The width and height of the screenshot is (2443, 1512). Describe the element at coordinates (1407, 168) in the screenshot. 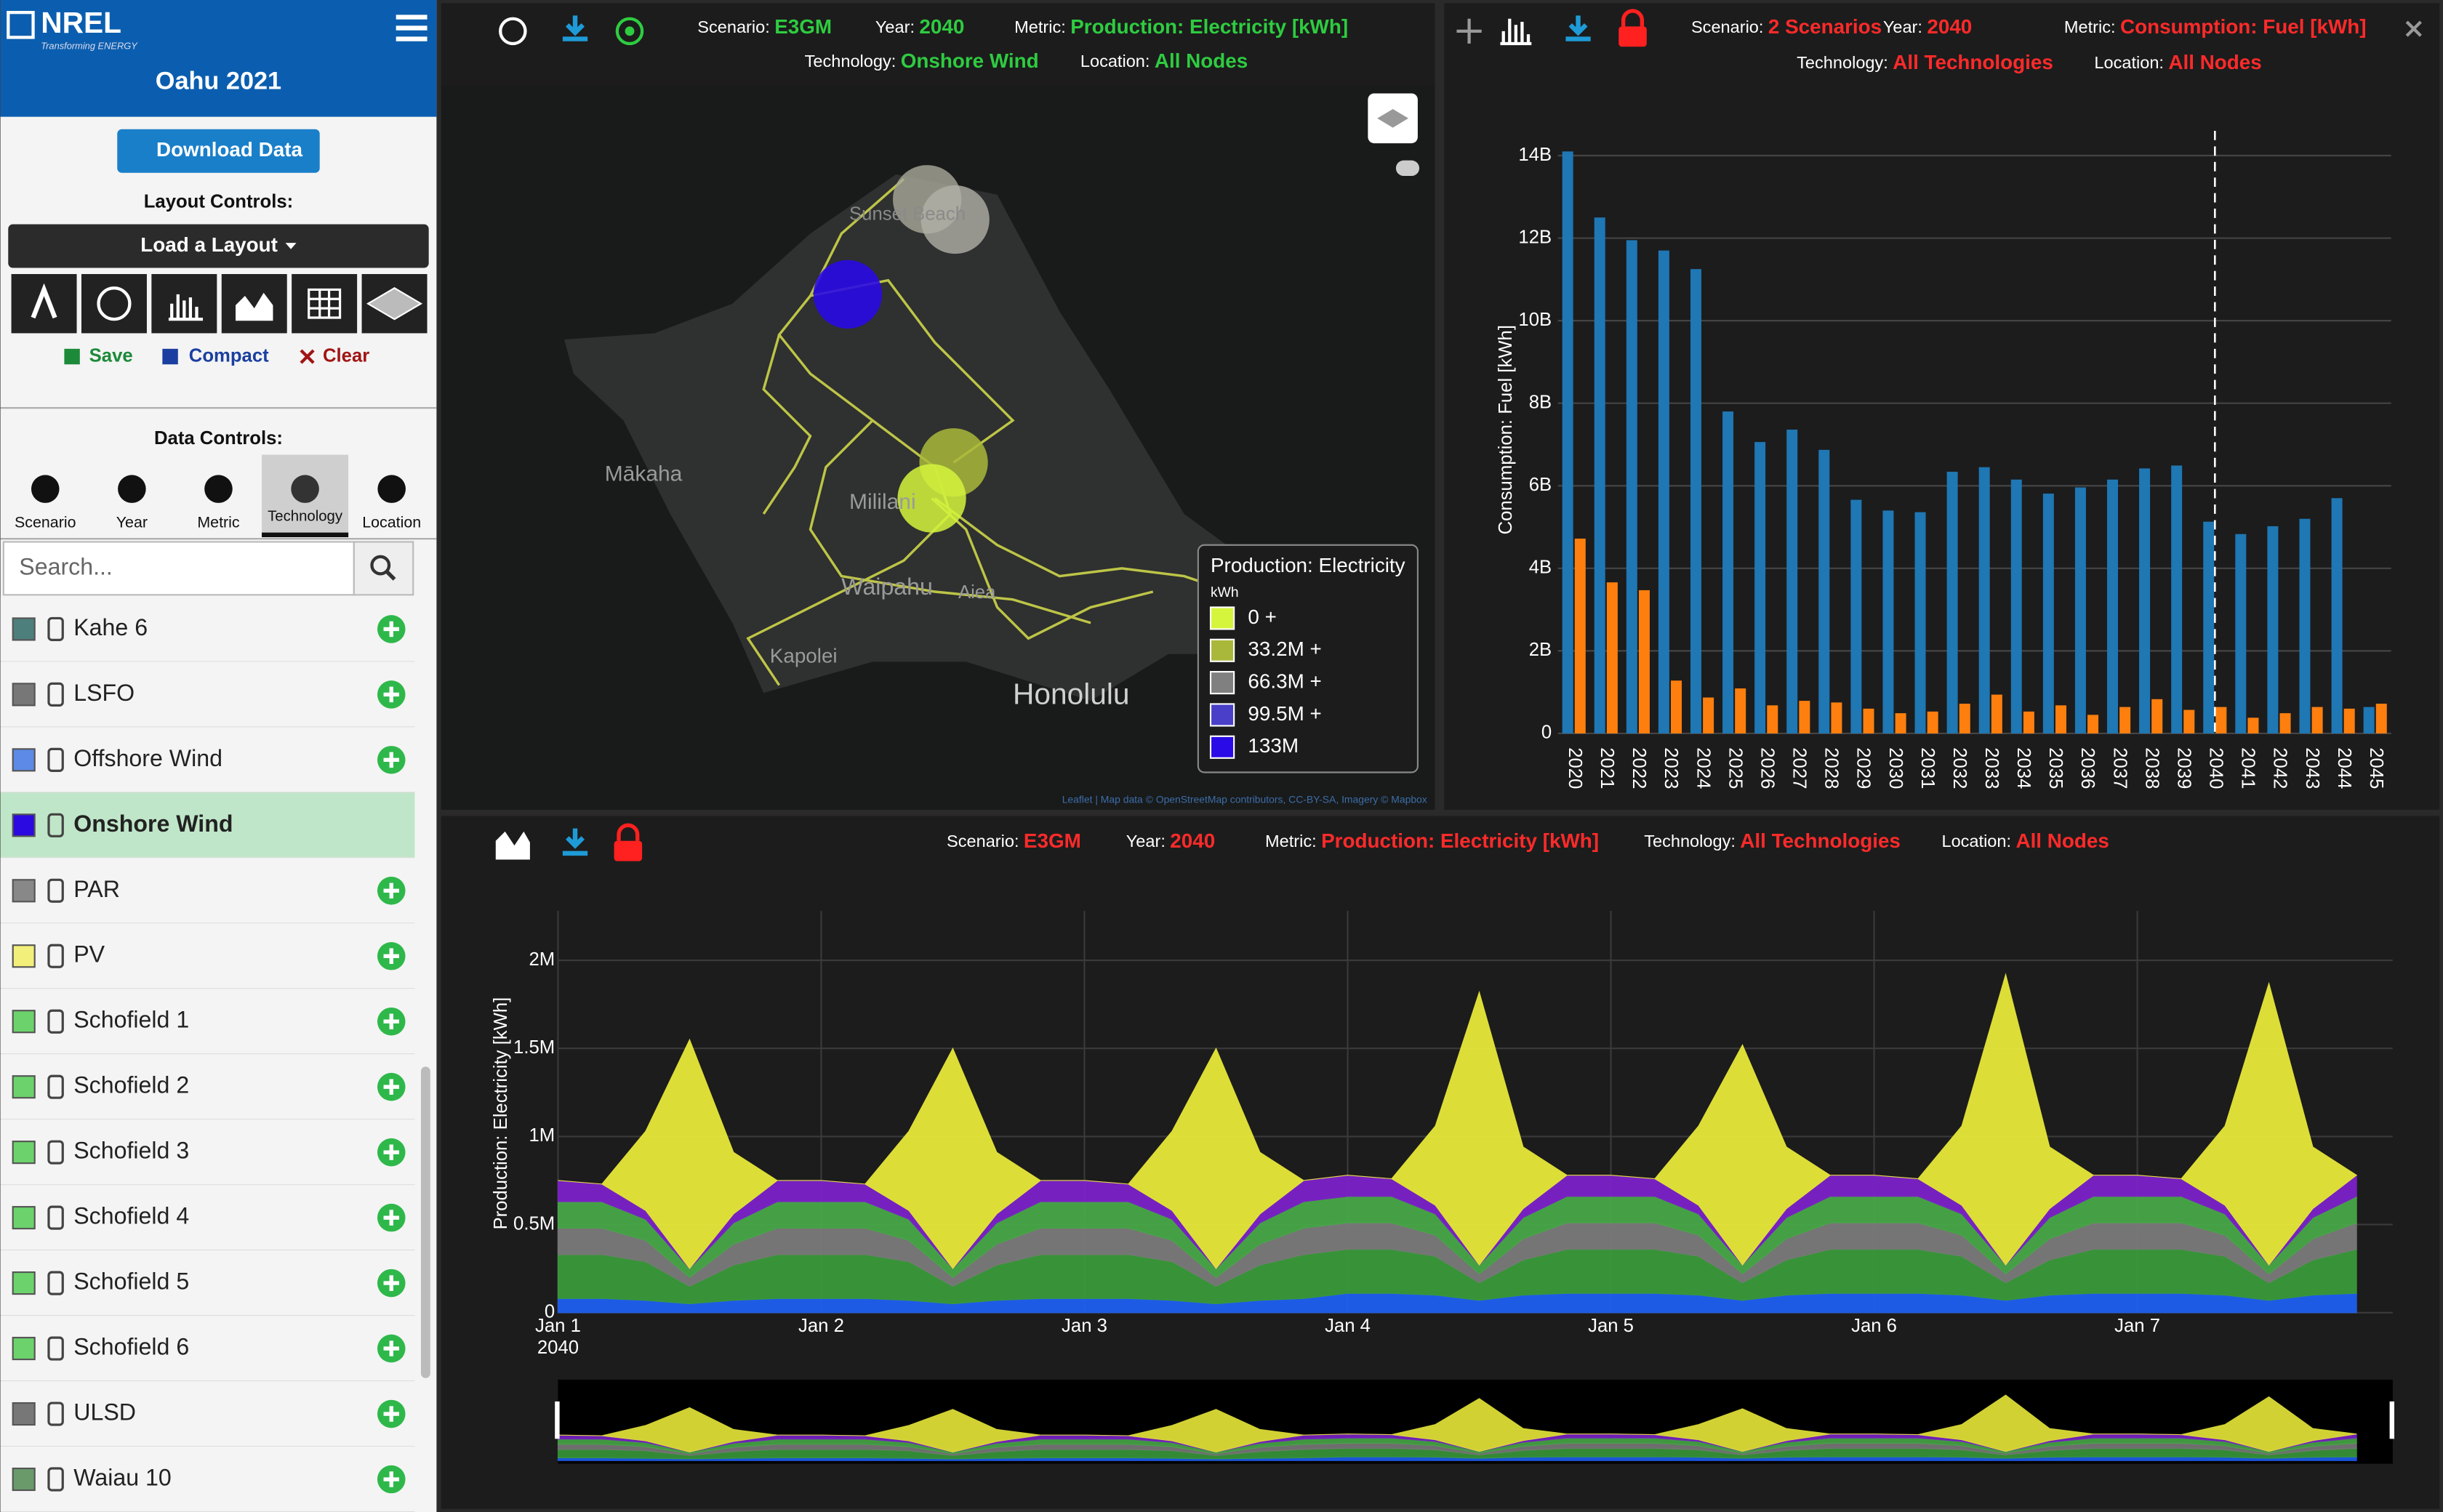

I see `map-toggle` at that location.